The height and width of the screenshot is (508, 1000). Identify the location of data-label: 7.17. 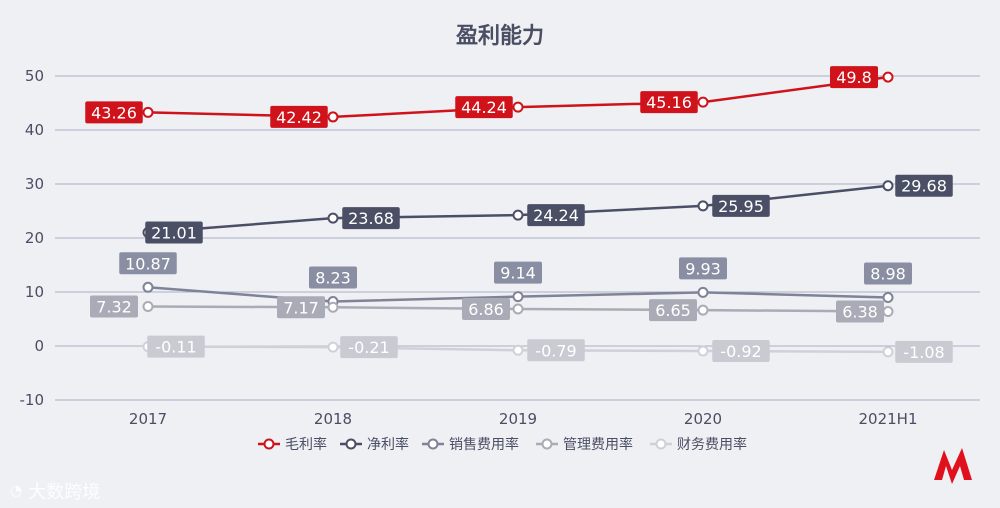
(301, 307).